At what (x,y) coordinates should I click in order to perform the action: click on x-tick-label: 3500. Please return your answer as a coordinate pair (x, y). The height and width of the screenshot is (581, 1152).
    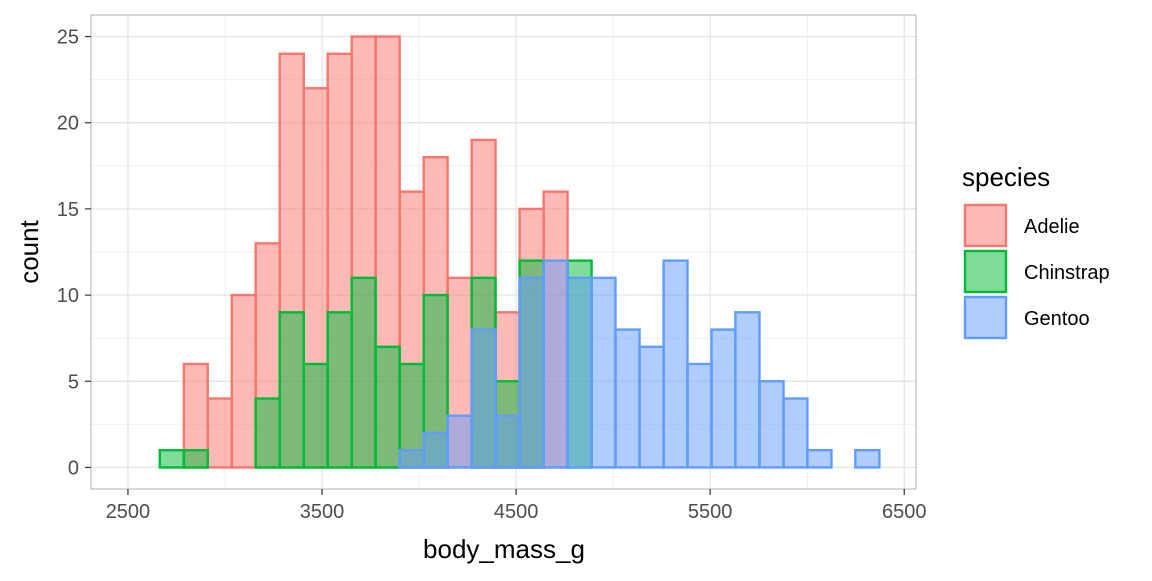
    Looking at the image, I should click on (322, 512).